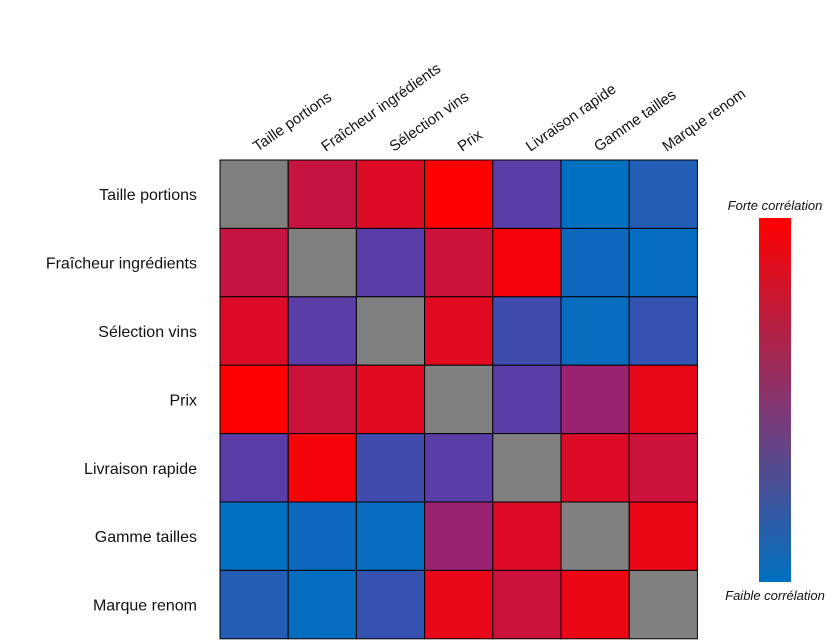 The height and width of the screenshot is (640, 837). What do you see at coordinates (145, 606) in the screenshot?
I see `row-label: Marque renom` at bounding box center [145, 606].